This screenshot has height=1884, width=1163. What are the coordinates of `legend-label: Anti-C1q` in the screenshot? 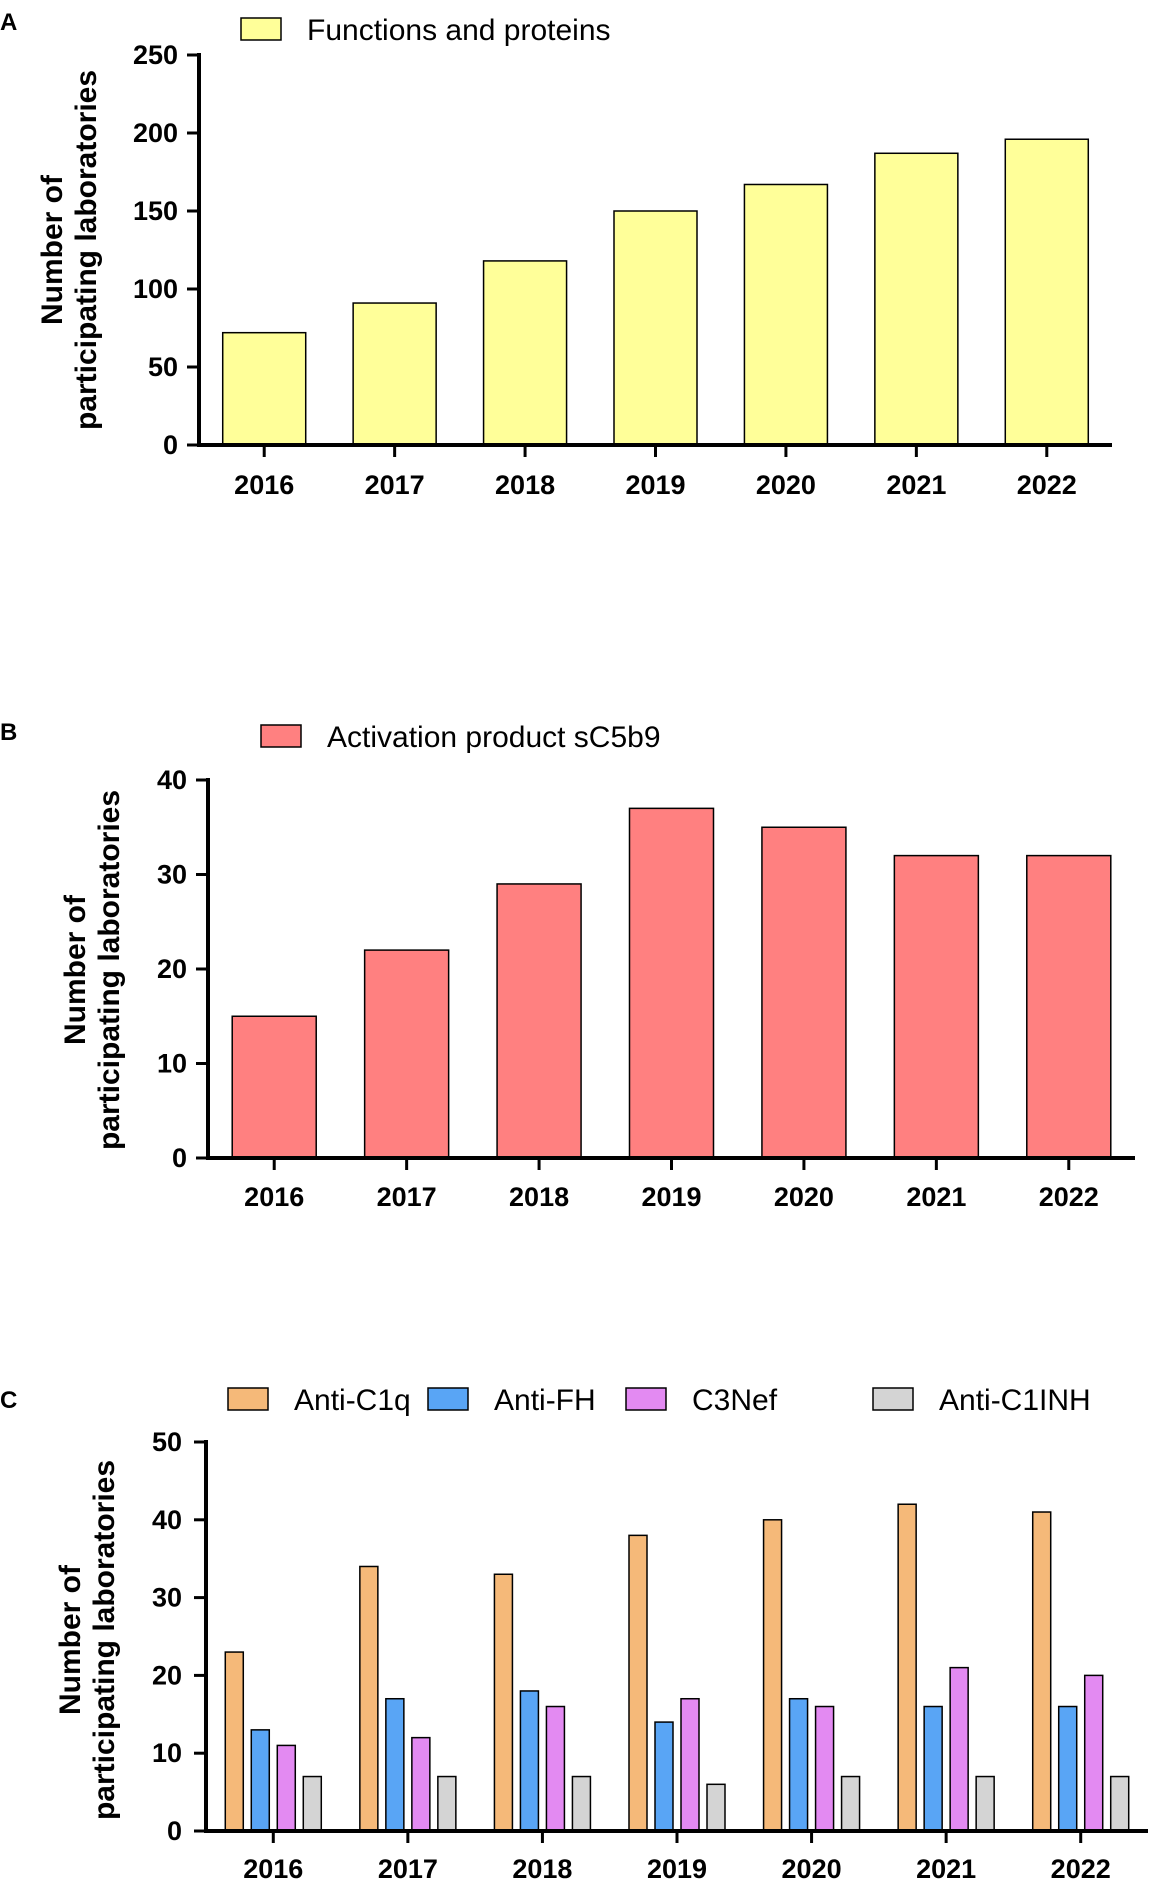 It's located at (352, 1400).